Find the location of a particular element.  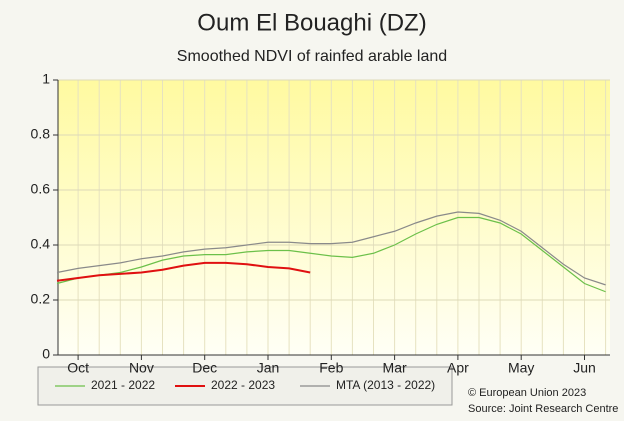

y-tick-label: 1 is located at coordinates (46, 79).